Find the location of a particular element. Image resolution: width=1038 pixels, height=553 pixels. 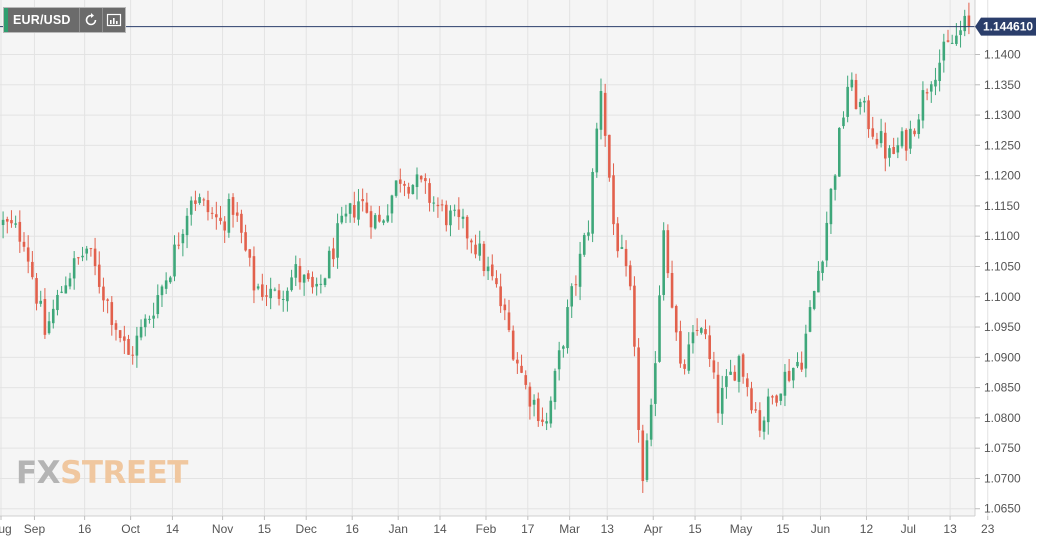

current-price-text: 1.144610 is located at coordinates (1008, 27).